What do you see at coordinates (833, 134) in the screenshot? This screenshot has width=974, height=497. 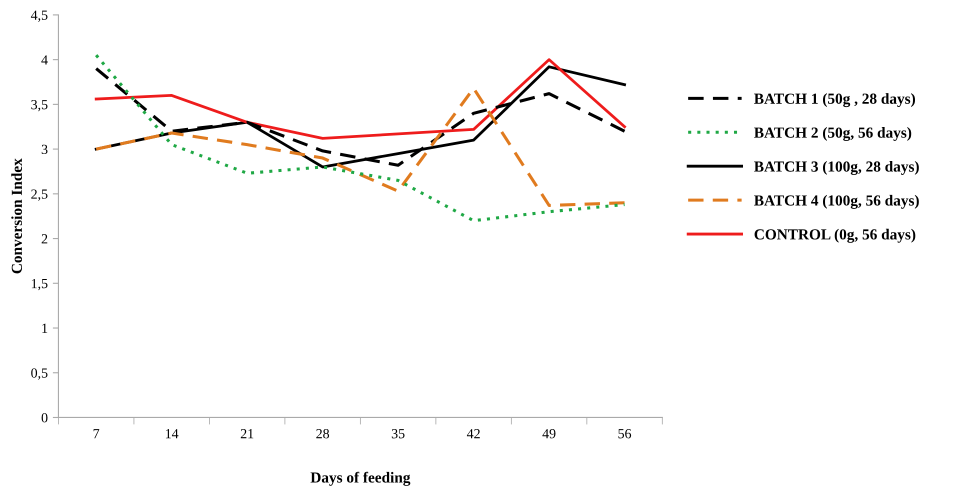 I see `legend-label: BATCH 2 (50g, 56 days)` at bounding box center [833, 134].